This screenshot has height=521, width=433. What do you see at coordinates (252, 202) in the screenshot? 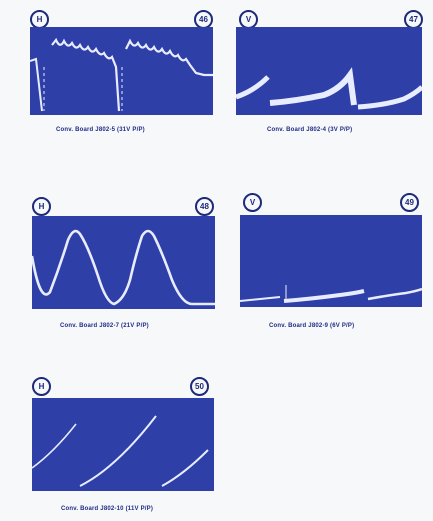
I see `channel-badge-left: V` at bounding box center [252, 202].